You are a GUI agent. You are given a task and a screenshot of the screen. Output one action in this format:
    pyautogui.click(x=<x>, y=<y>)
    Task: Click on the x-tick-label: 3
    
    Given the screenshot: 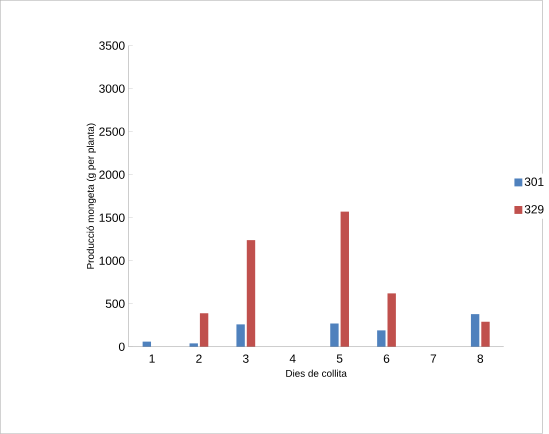 What is the action you would take?
    pyautogui.click(x=245, y=358)
    